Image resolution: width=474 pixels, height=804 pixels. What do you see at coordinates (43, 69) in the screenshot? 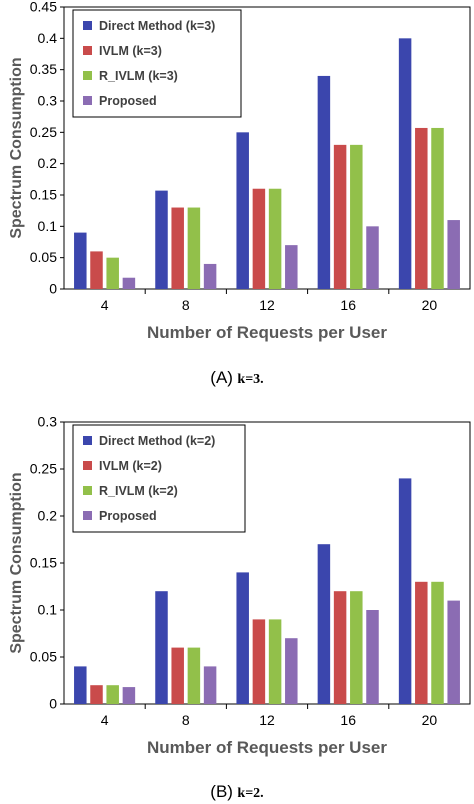
I see `chart-a-y-tick-label: 0.35` at bounding box center [43, 69].